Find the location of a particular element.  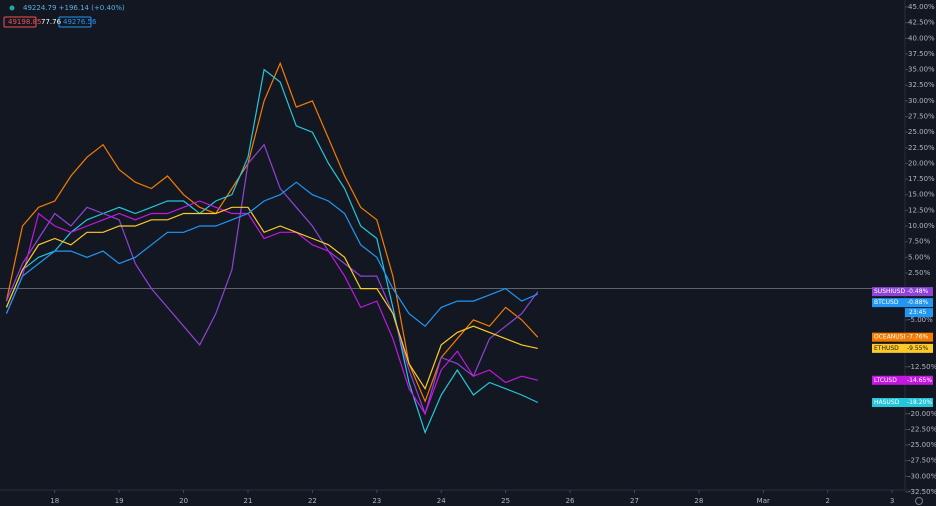

x-tick-label: 3 is located at coordinates (892, 501).